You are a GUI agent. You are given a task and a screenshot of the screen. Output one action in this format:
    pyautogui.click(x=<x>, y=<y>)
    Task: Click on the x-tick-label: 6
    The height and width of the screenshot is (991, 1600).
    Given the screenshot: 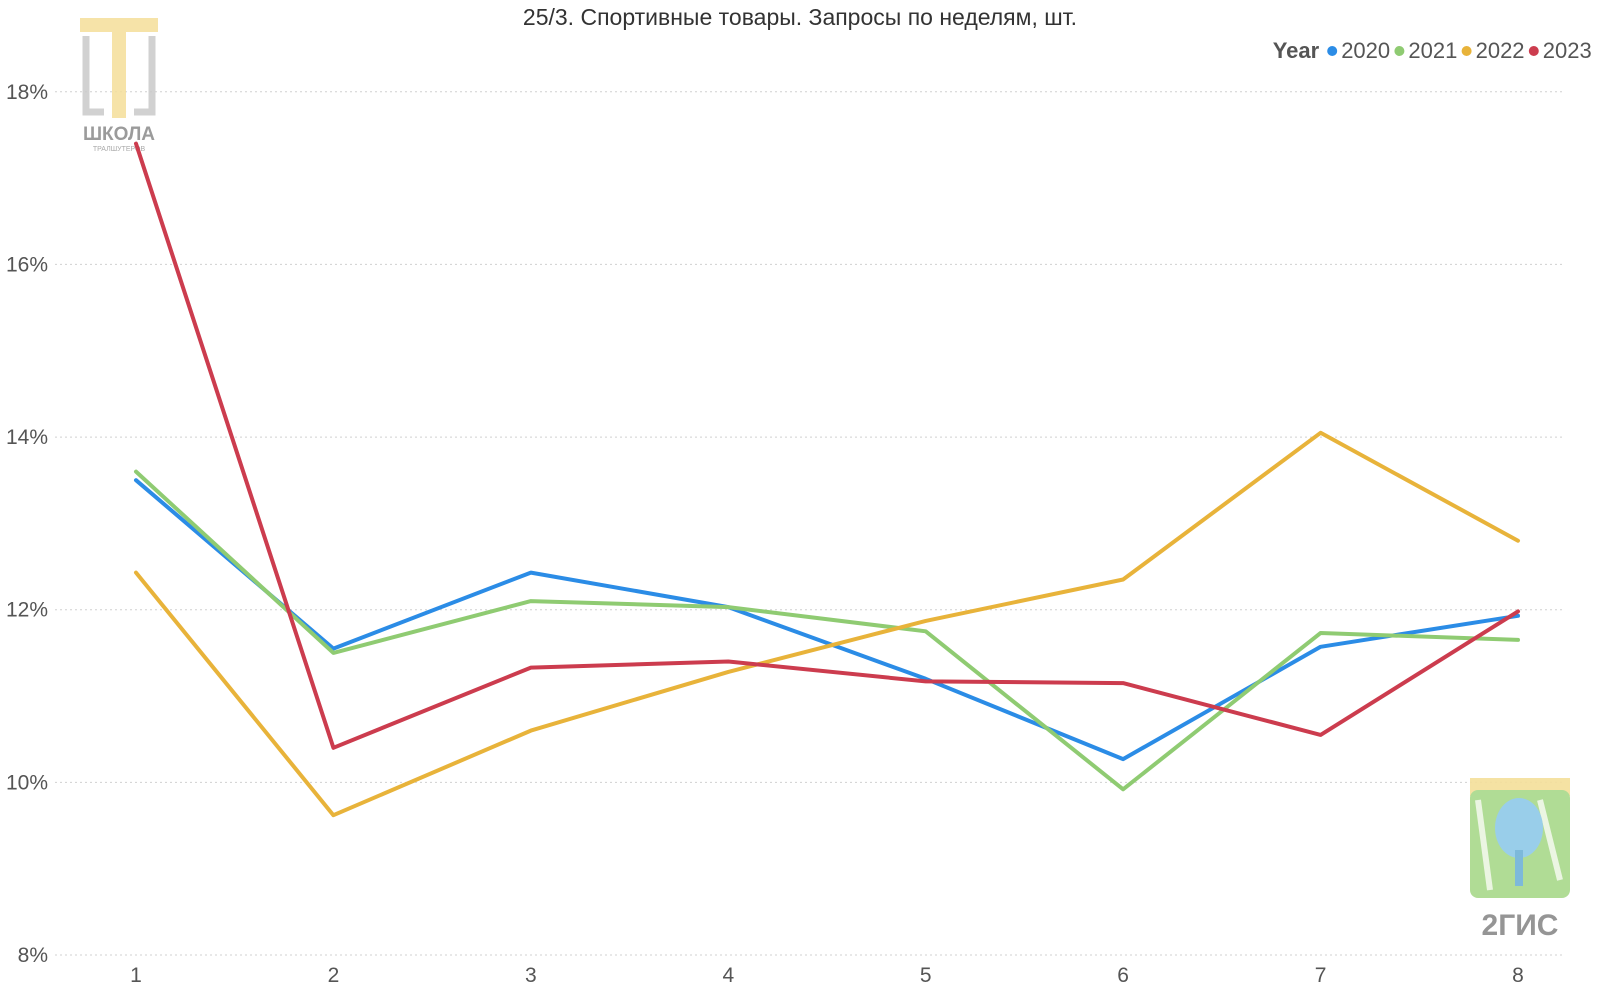 What is the action you would take?
    pyautogui.click(x=1123, y=975)
    